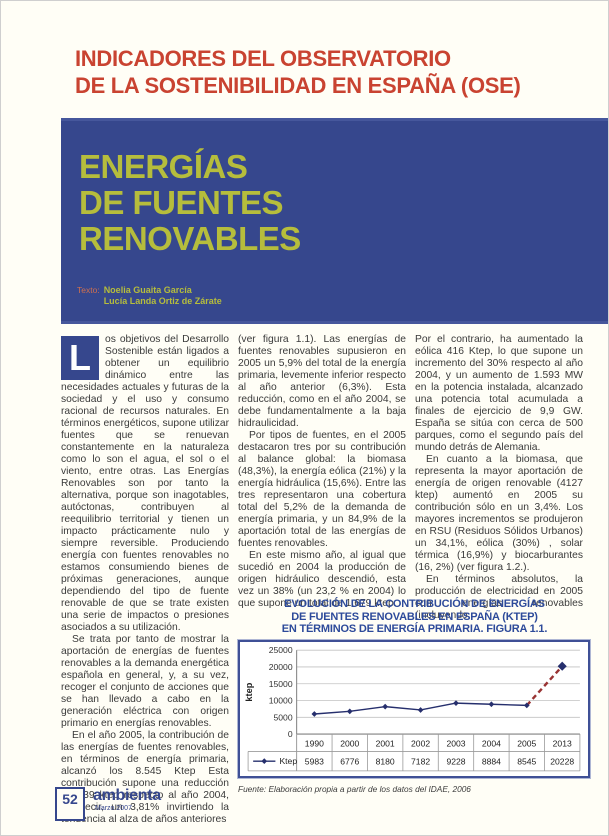 The image size is (609, 836). What do you see at coordinates (113, 808) in the screenshot?
I see `issue-date: Marzo 2007` at bounding box center [113, 808].